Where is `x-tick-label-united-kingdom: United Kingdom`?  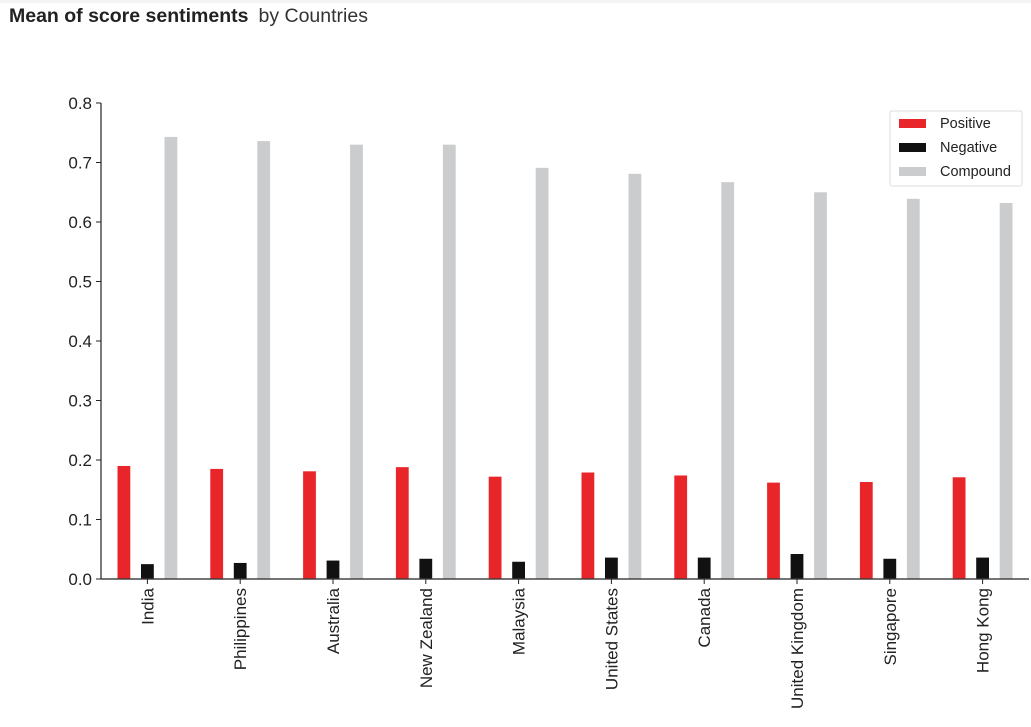
x-tick-label-united-kingdom: United Kingdom is located at coordinates (797, 648).